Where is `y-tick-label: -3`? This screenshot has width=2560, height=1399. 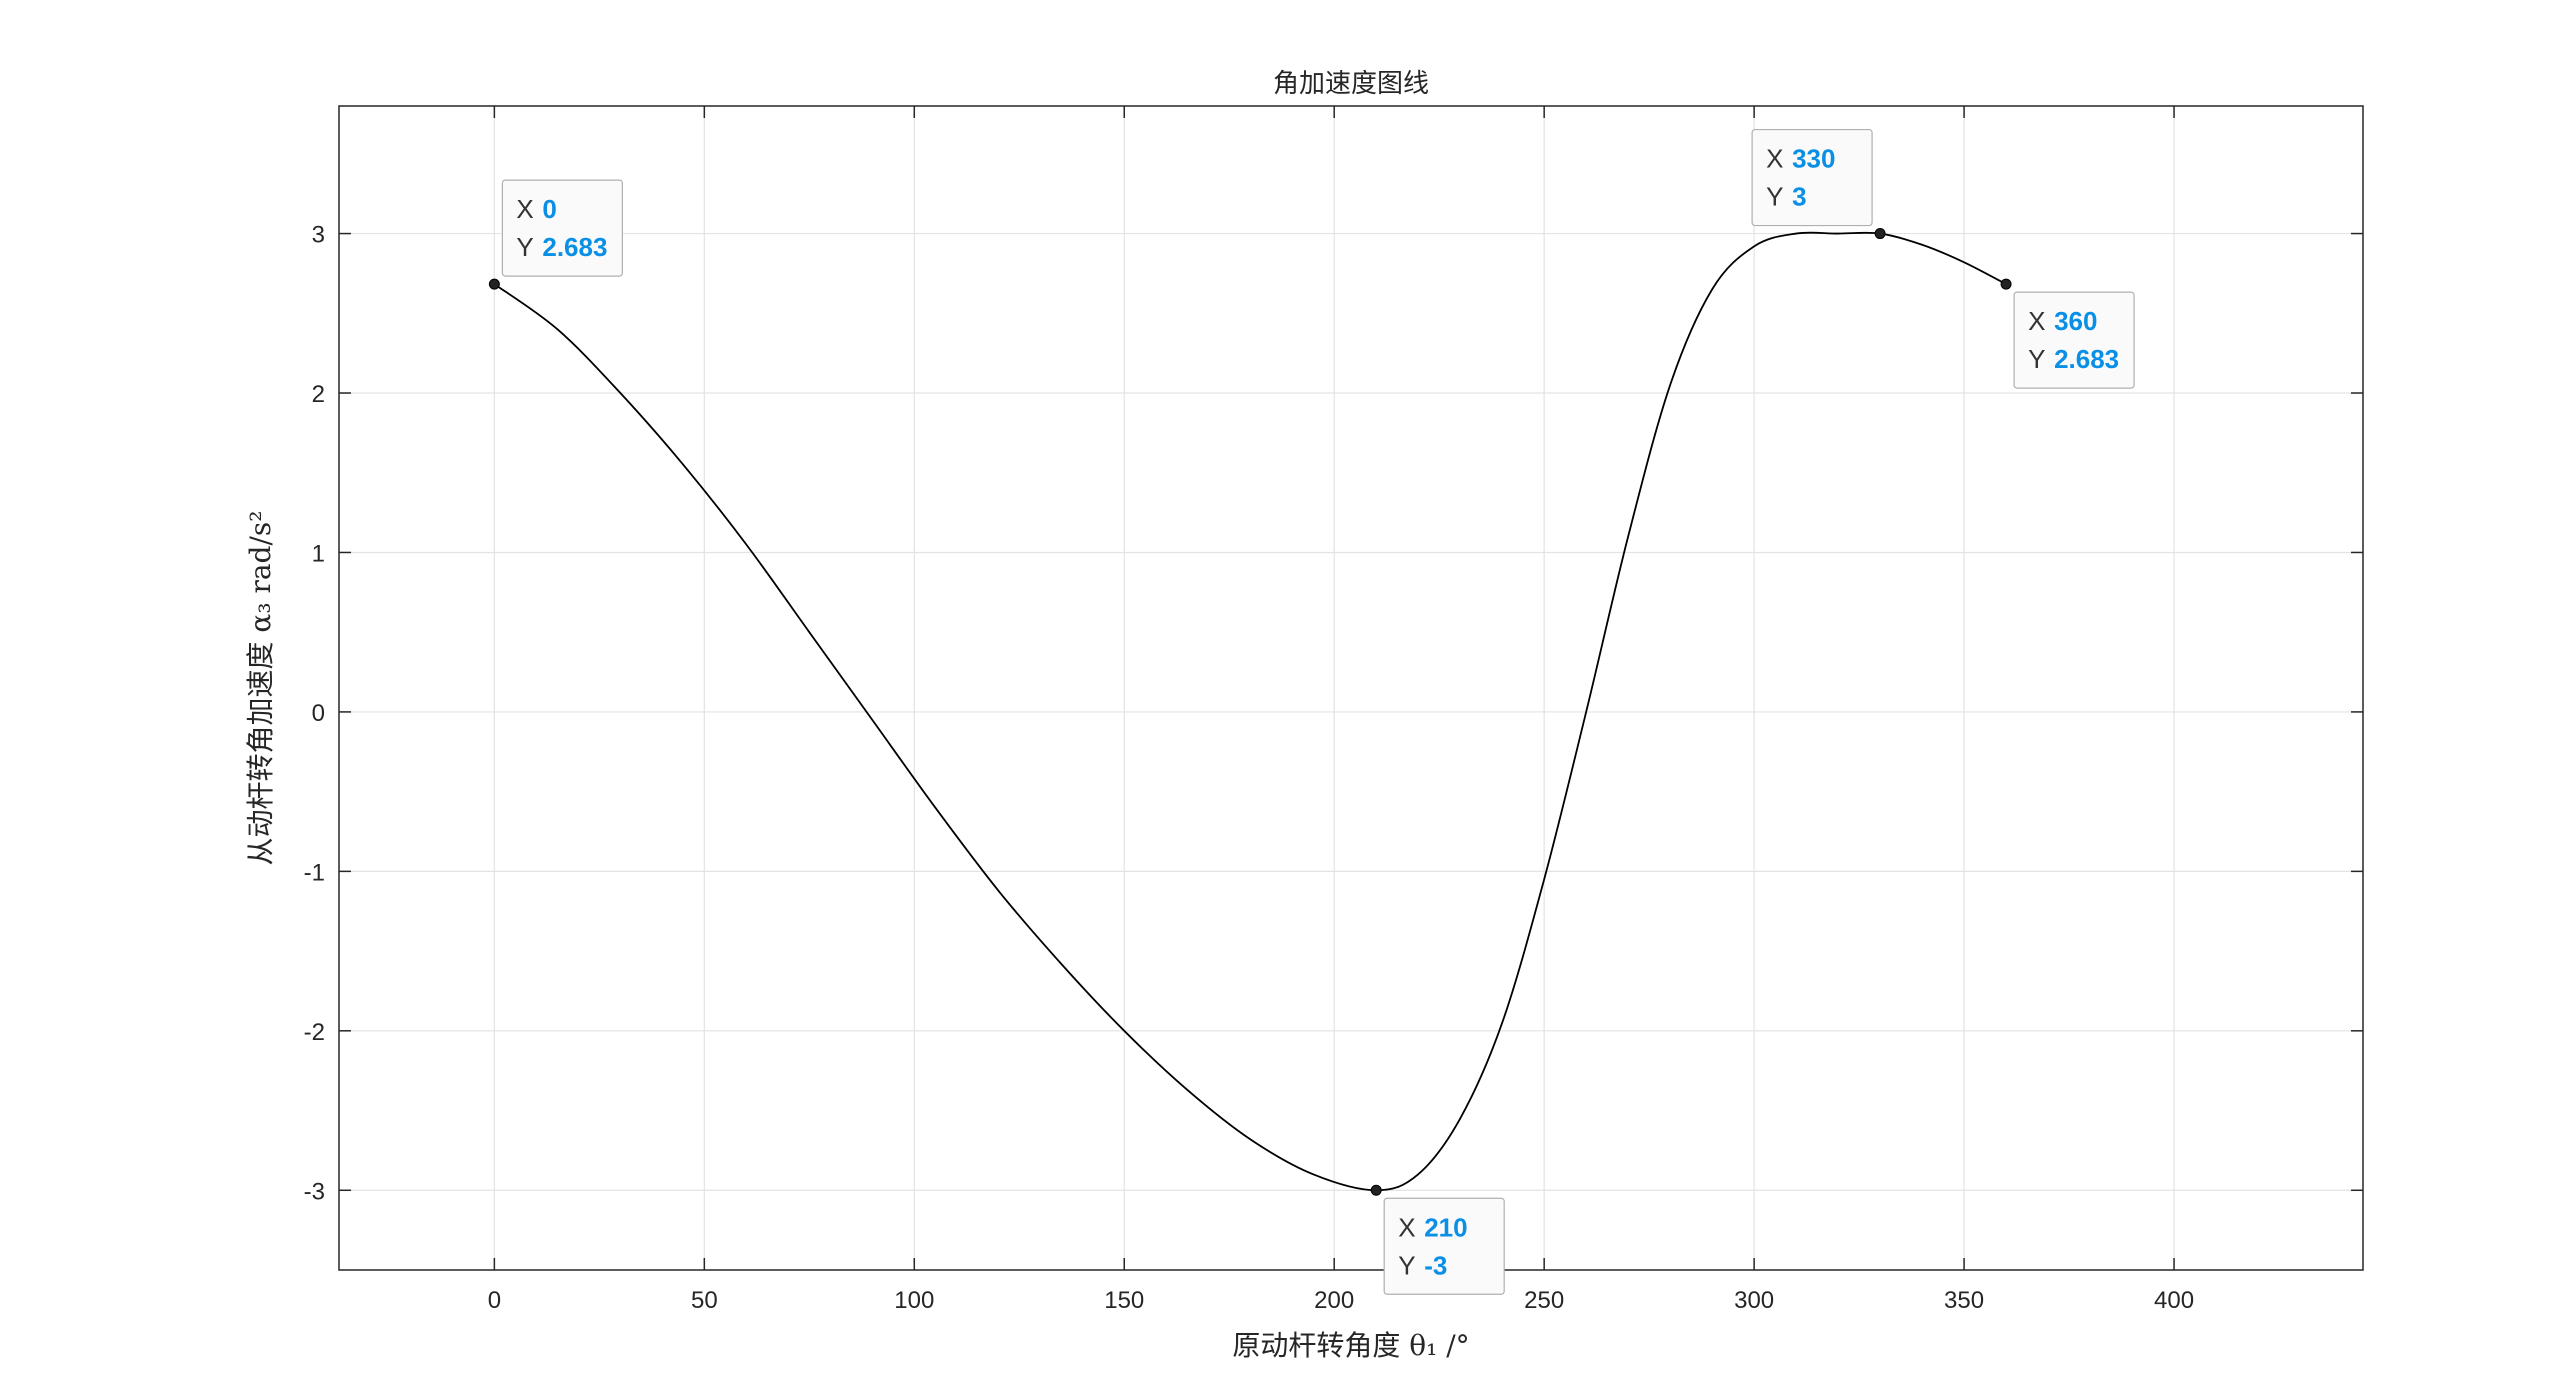 y-tick-label: -3 is located at coordinates (314, 1191).